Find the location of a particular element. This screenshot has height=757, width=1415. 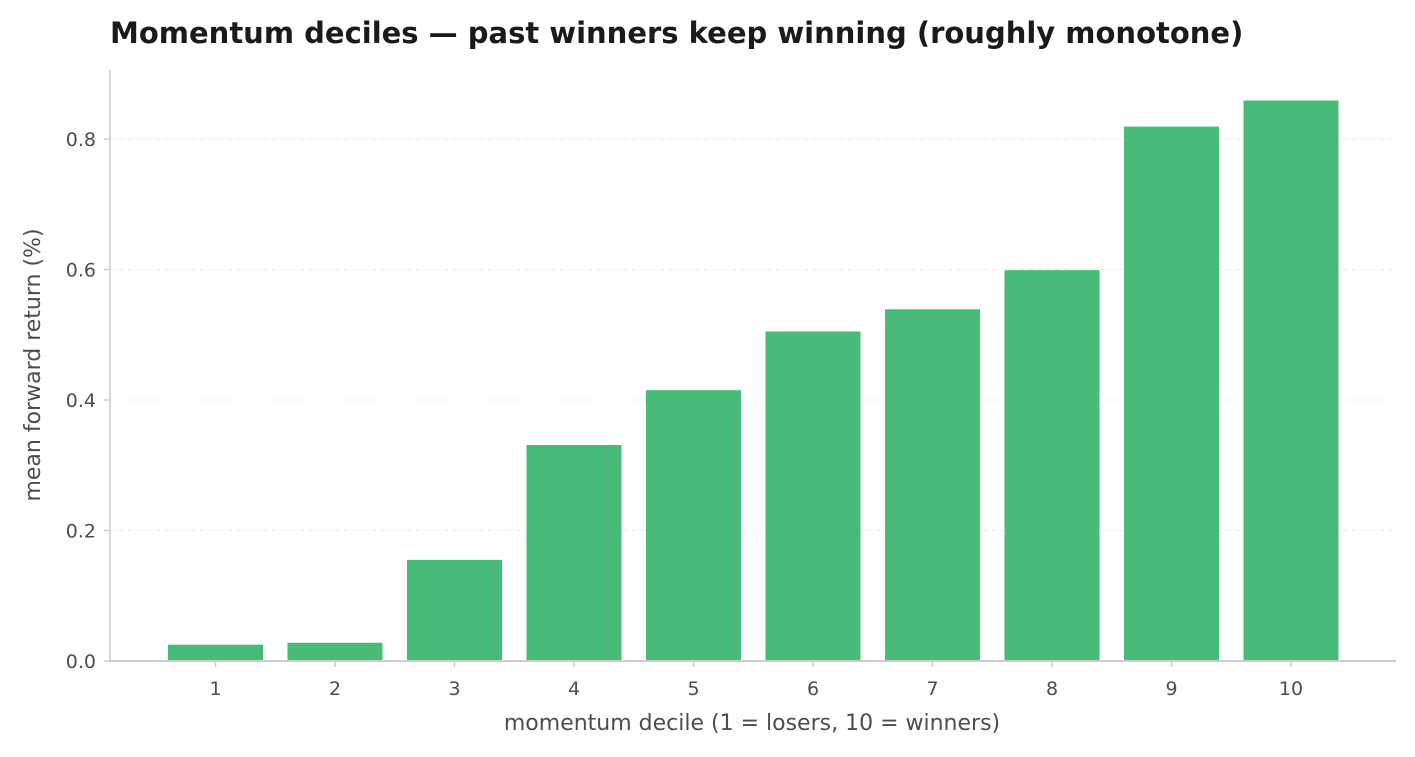

x-ticks: 1 2 3 4 5 6 7 8 9 10 is located at coordinates (756, 680).